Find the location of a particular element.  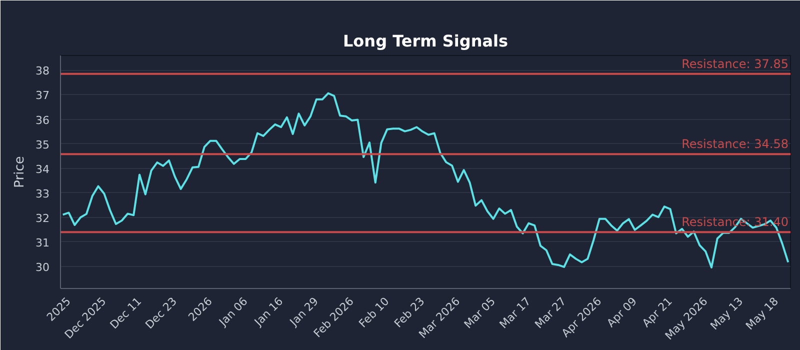

x-tick-label: Mar 17 is located at coordinates (515, 313).